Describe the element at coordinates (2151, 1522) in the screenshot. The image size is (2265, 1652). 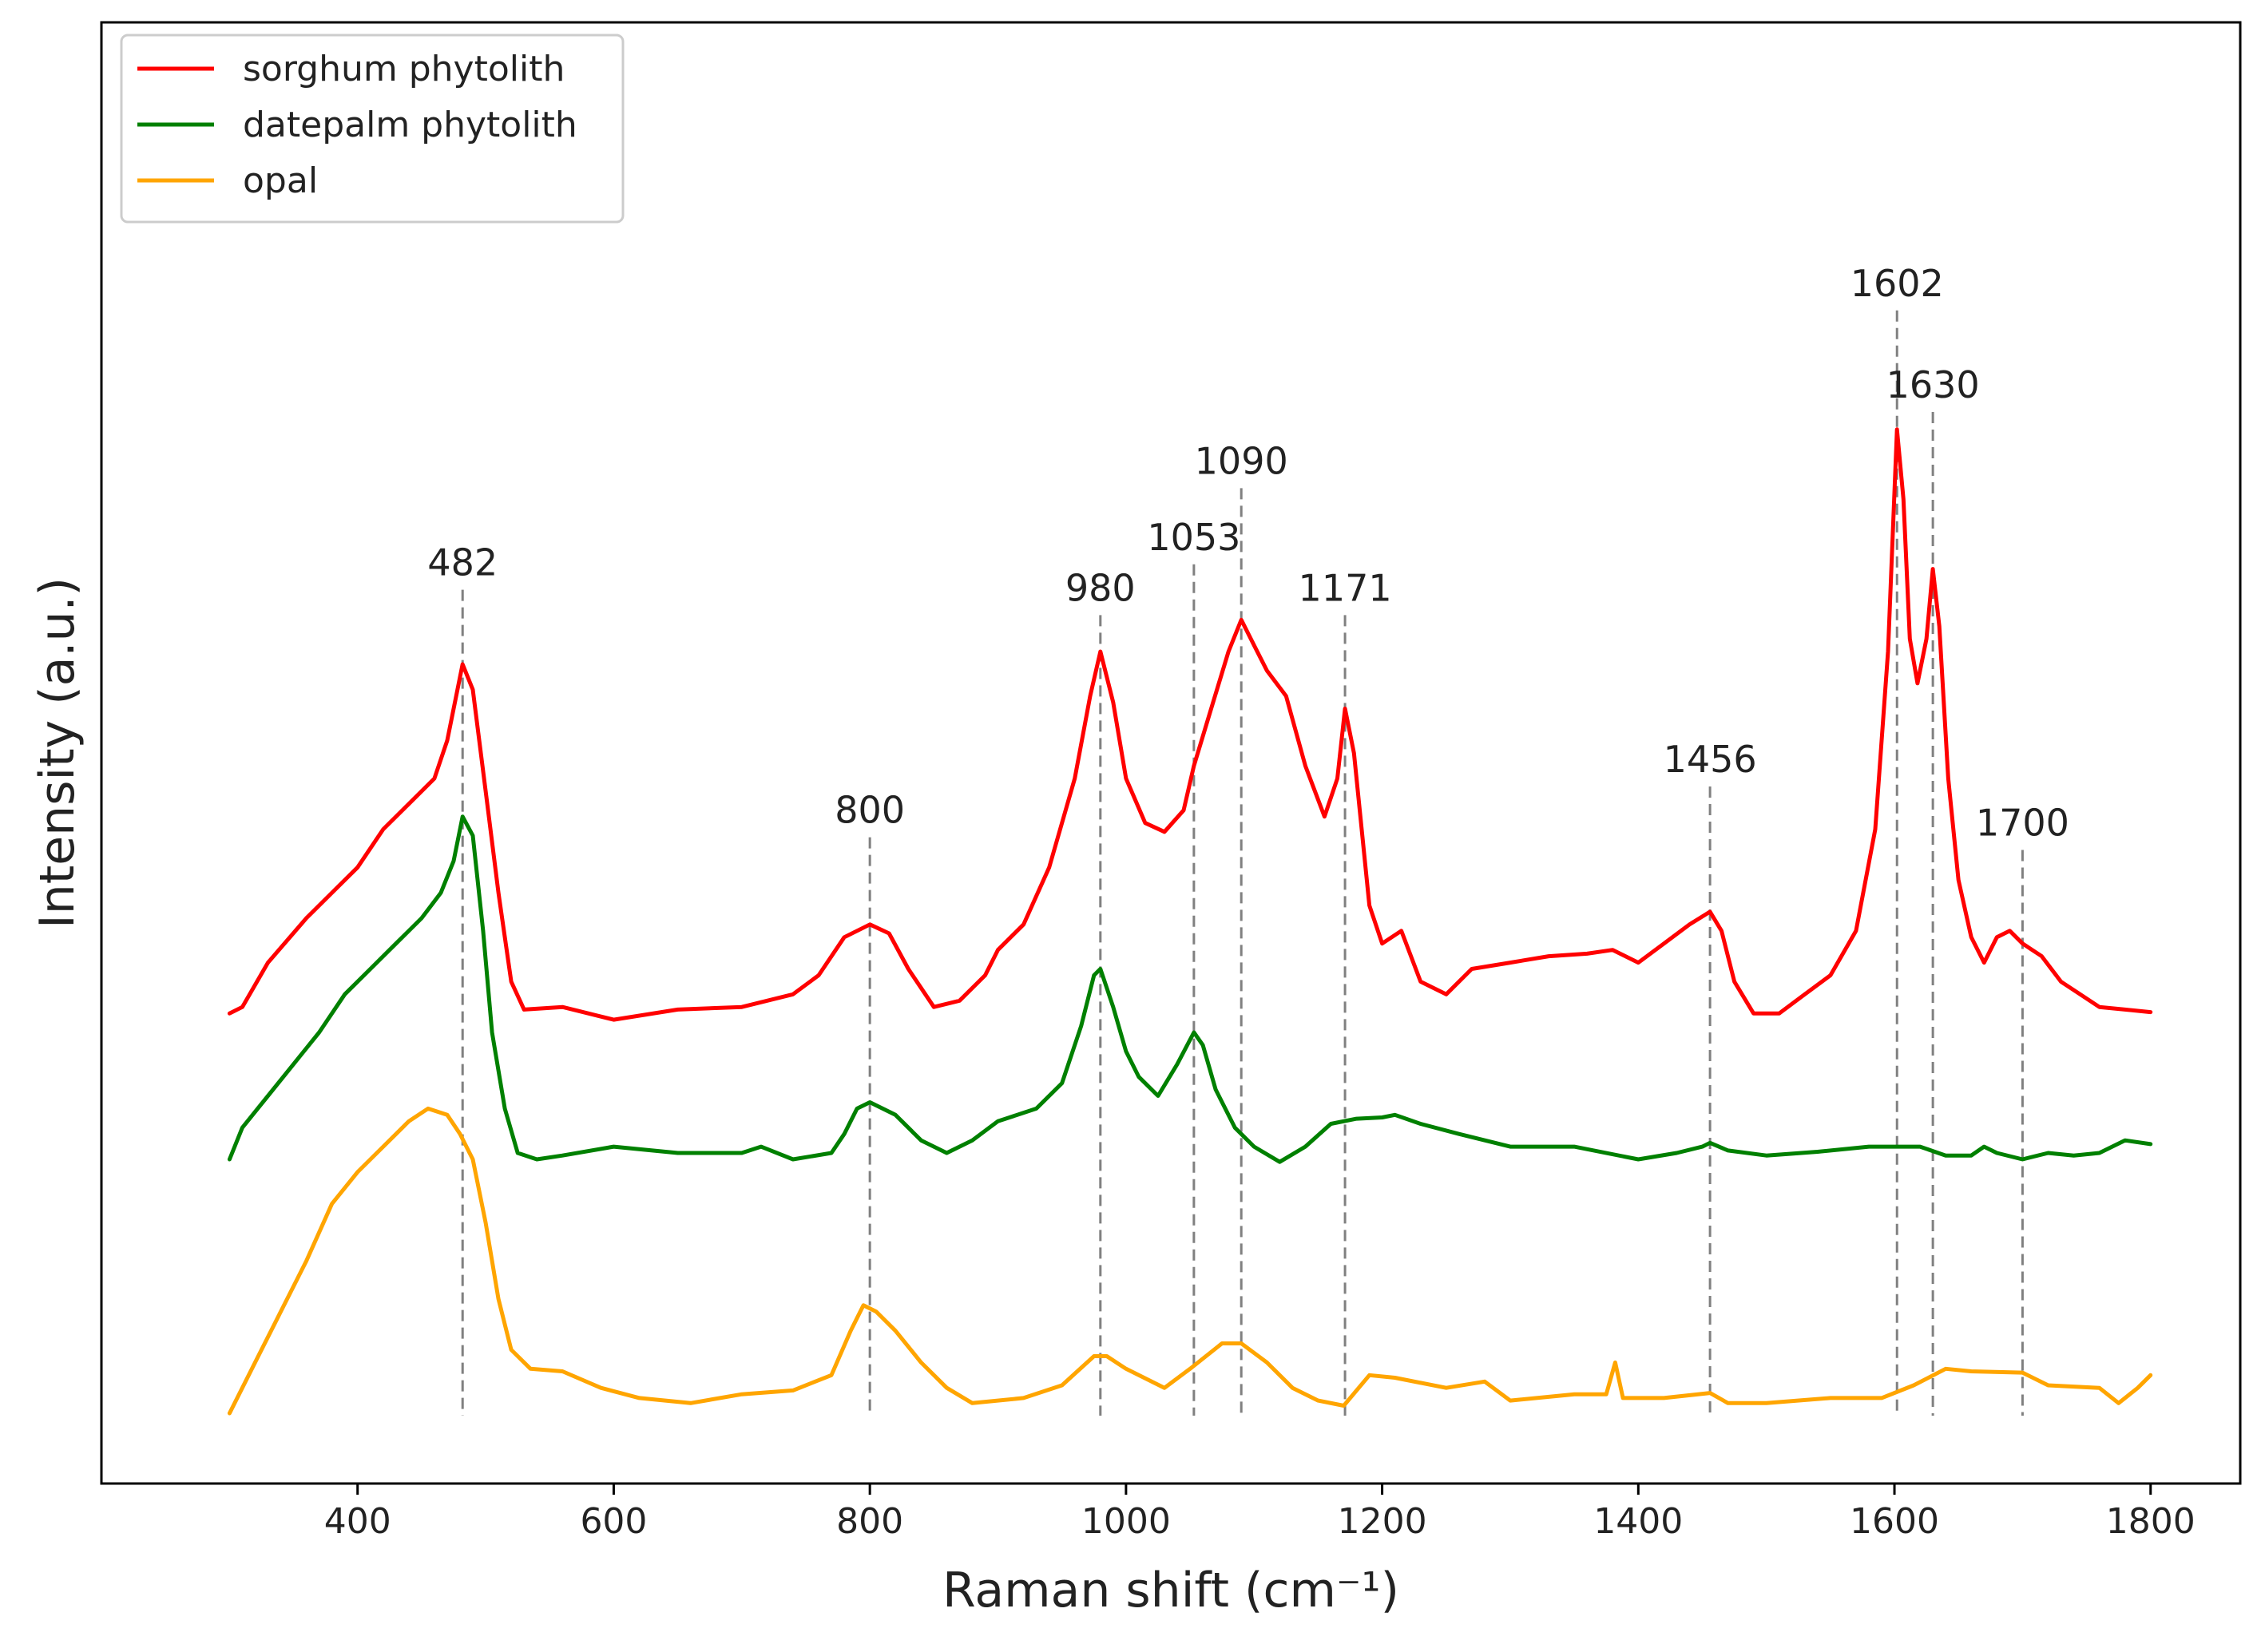
I see `x-tick-label-1800: 1800` at that location.